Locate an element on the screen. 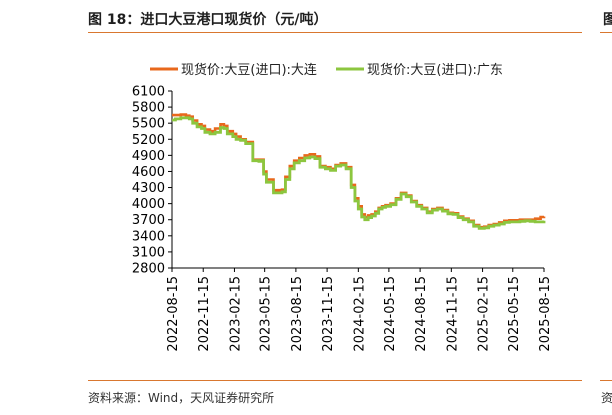 The height and width of the screenshot is (415, 612). legend-label-guangdong: 现货价:大豆(进口):广东 is located at coordinates (435, 70).